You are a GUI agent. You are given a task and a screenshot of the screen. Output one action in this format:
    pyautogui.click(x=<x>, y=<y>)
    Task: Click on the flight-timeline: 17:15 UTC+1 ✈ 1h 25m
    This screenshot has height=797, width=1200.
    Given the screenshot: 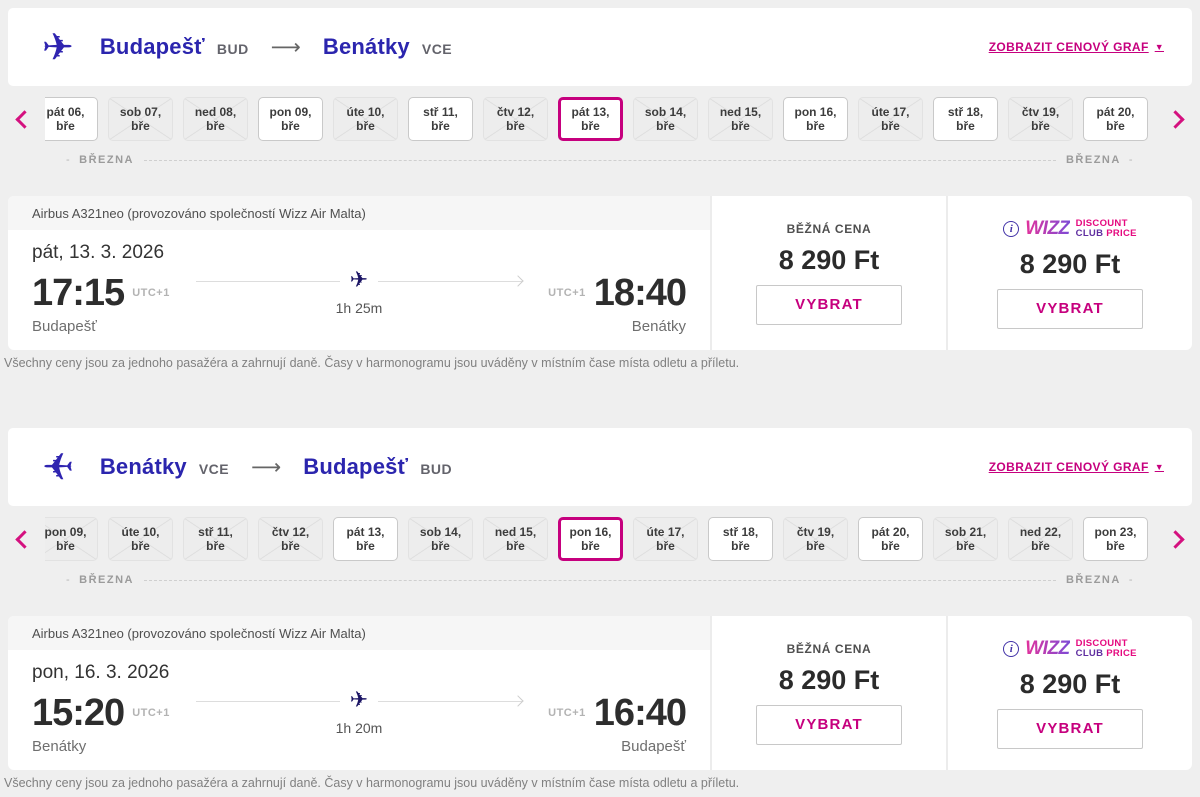 What is the action you would take?
    pyautogui.click(x=359, y=293)
    